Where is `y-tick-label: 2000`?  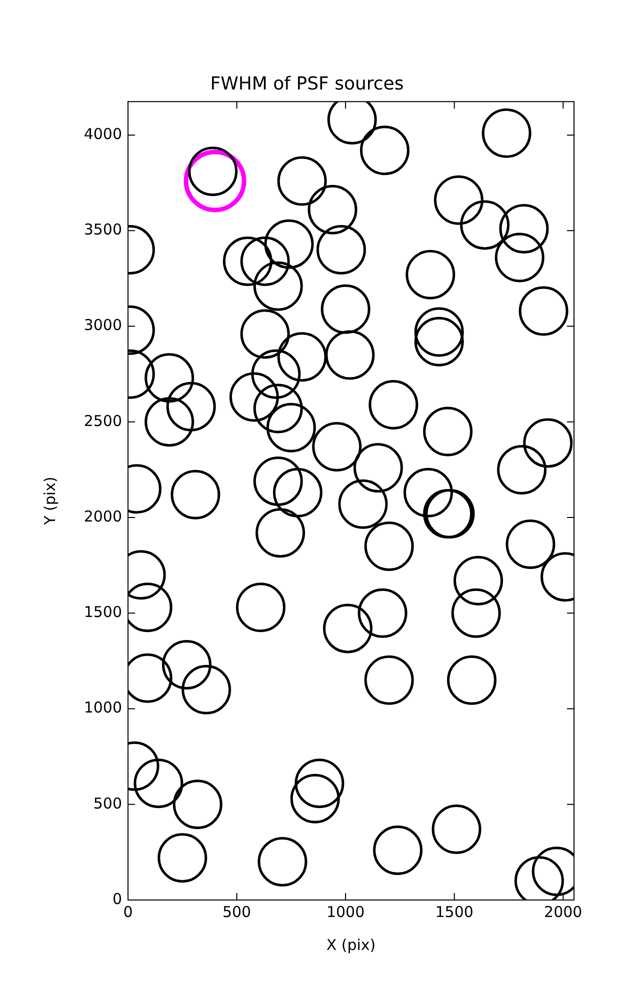
y-tick-label: 2000 is located at coordinates (103, 516).